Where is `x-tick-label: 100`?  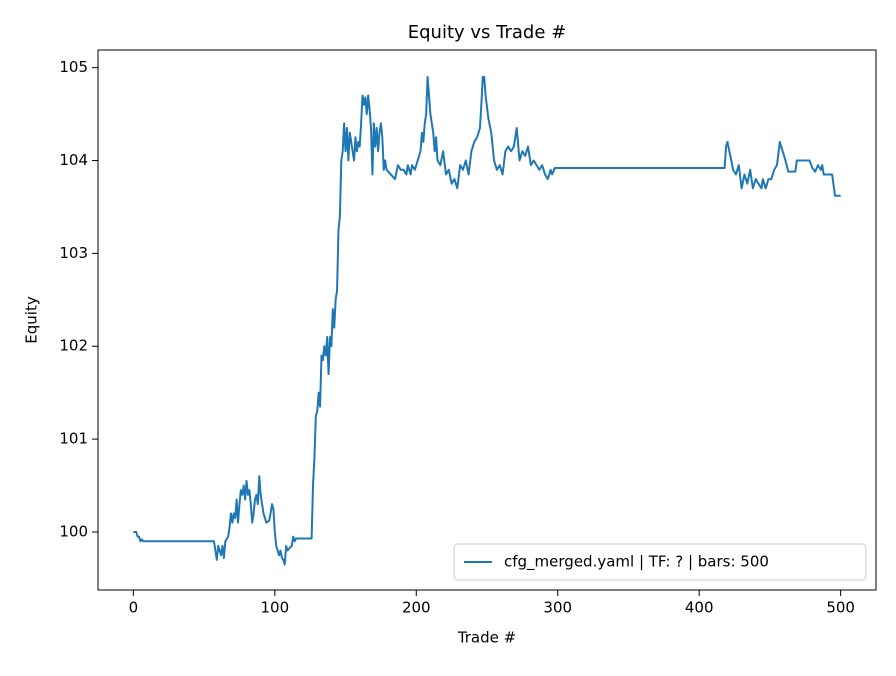 x-tick-label: 100 is located at coordinates (274, 608).